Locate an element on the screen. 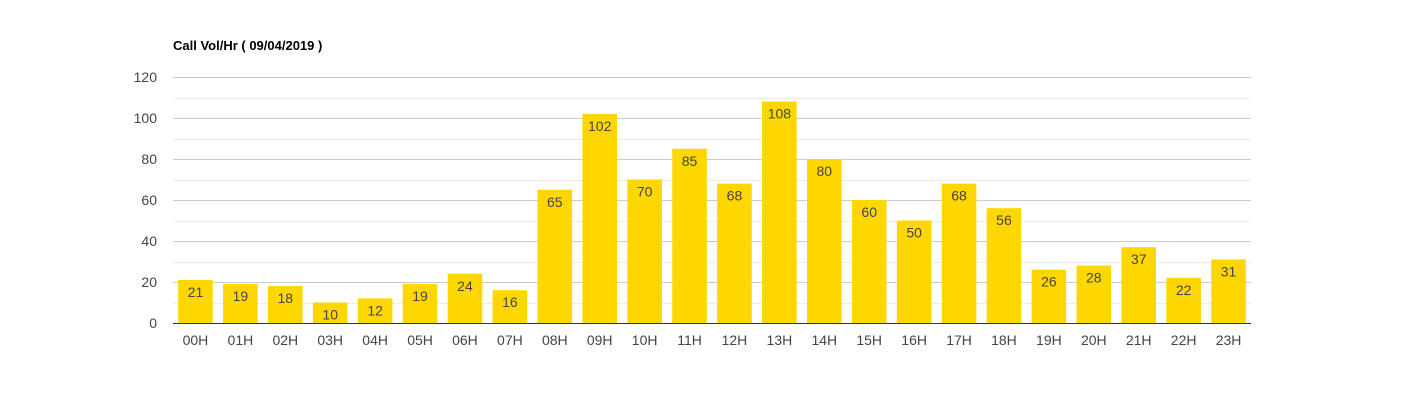  x-tick-label: 17H is located at coordinates (959, 340).